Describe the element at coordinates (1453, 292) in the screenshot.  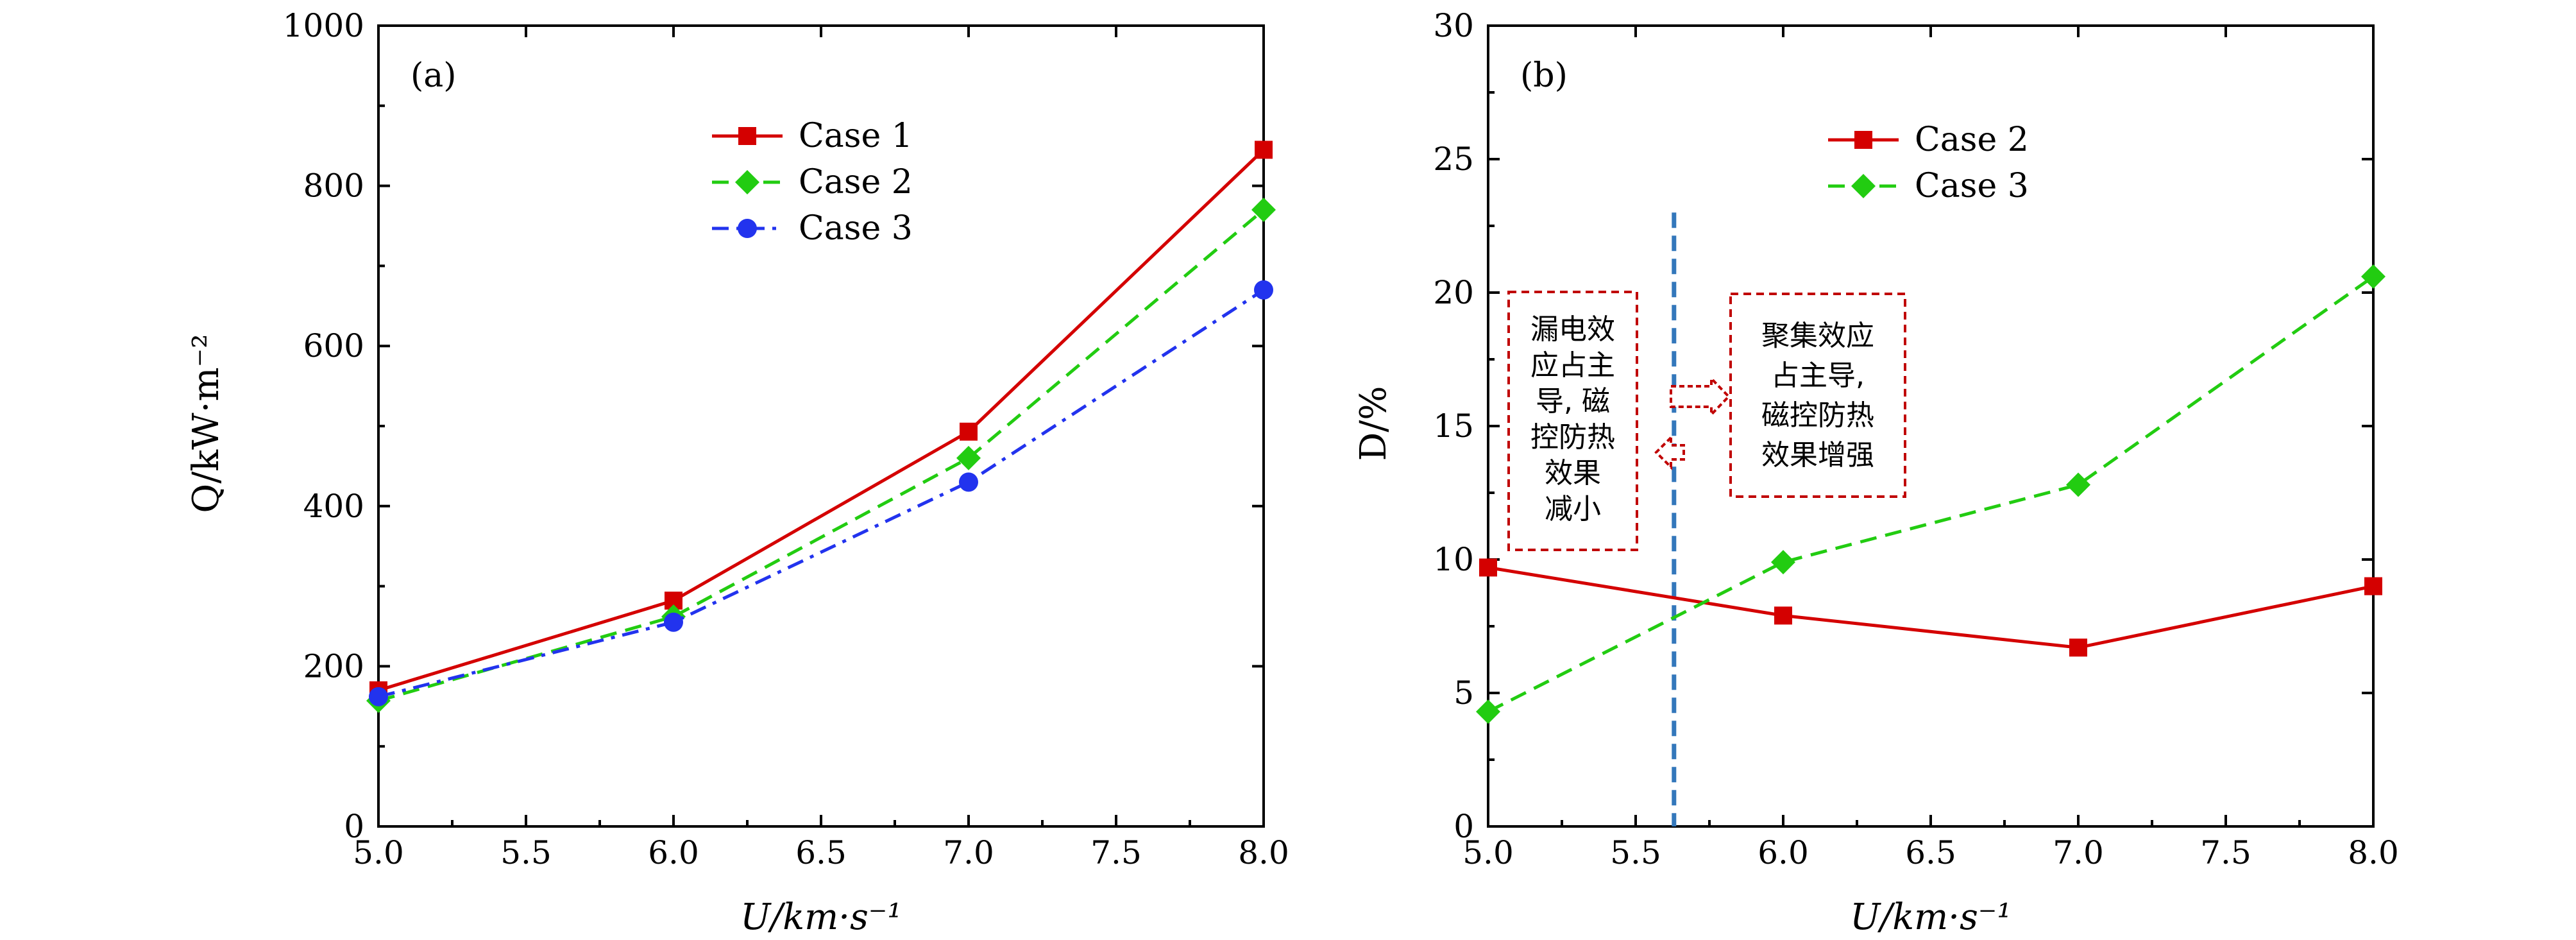
I see `y-tick-label: 20` at that location.